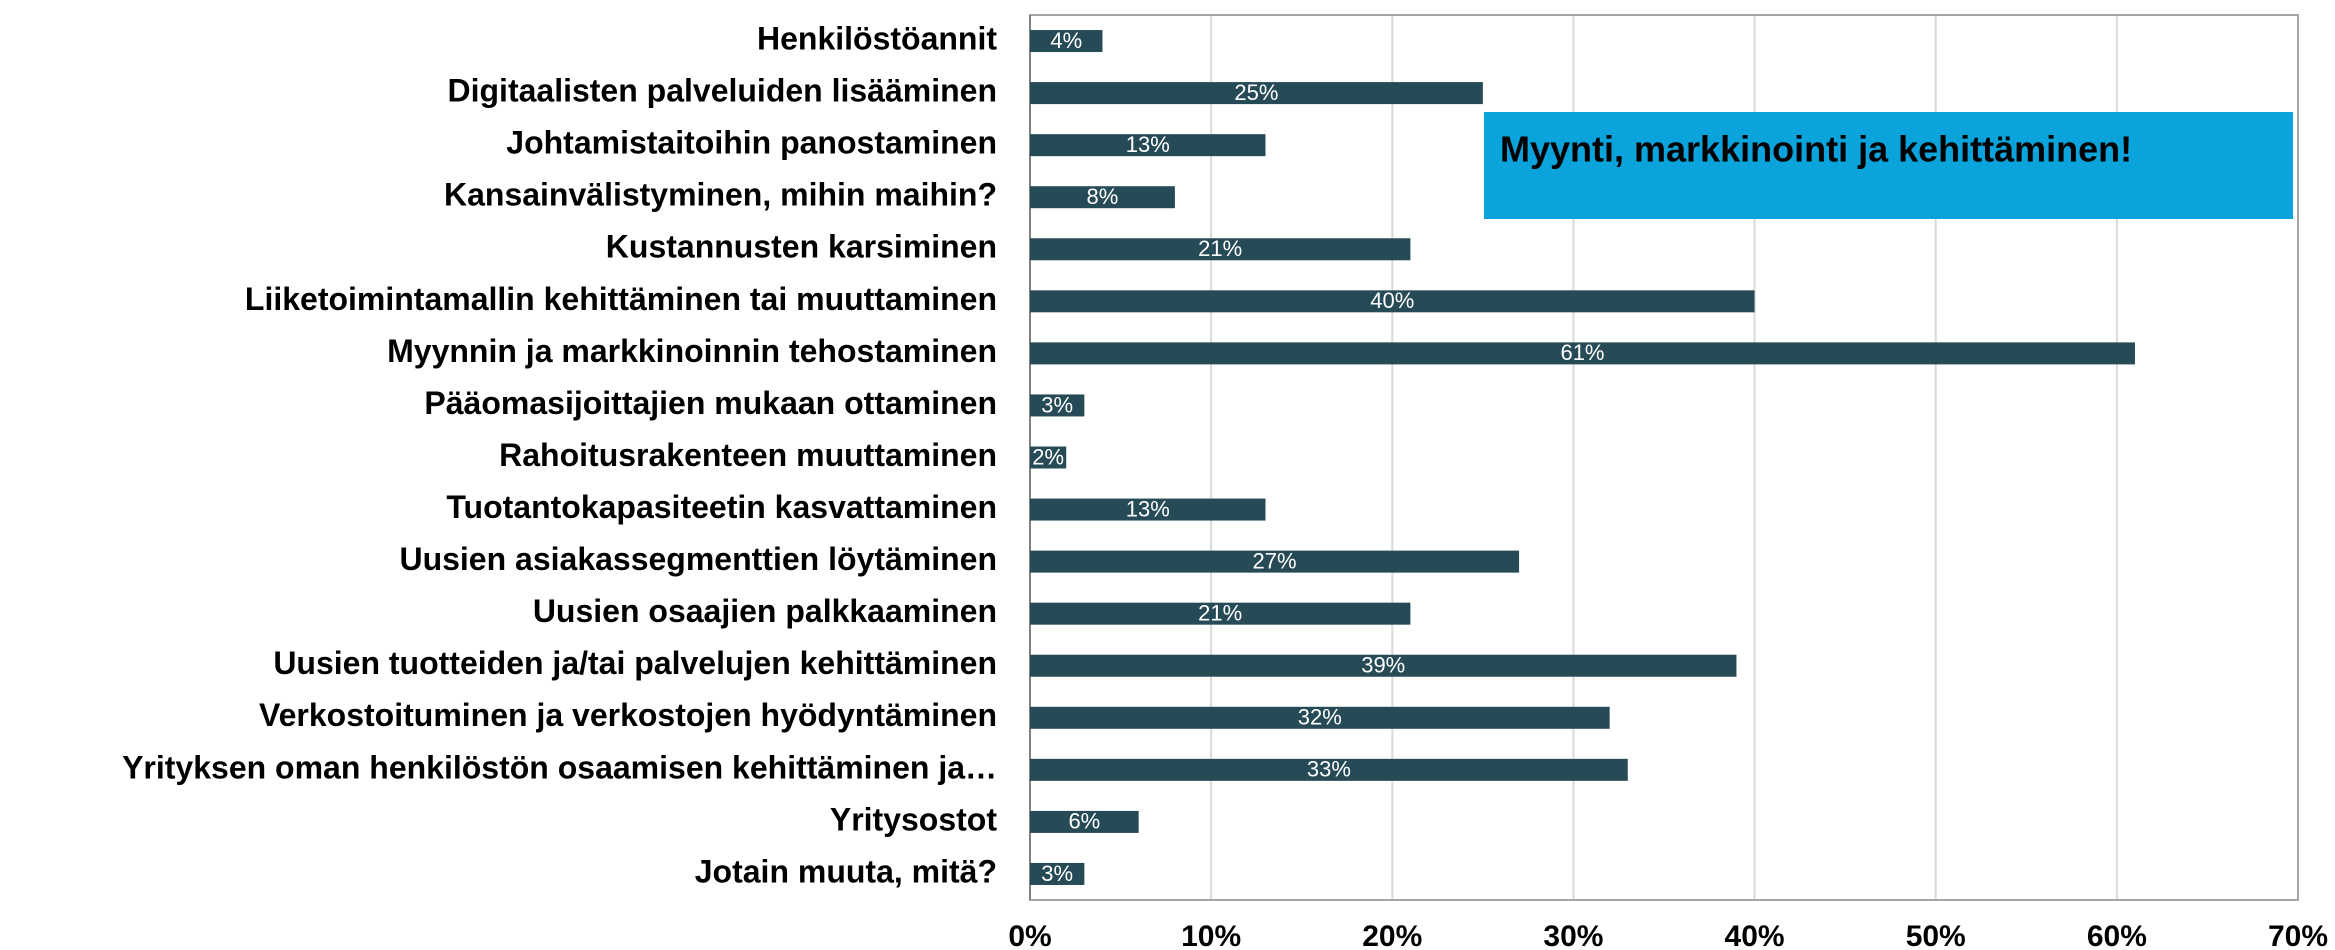  I want to click on value-label: 27%, so click(1275, 560).